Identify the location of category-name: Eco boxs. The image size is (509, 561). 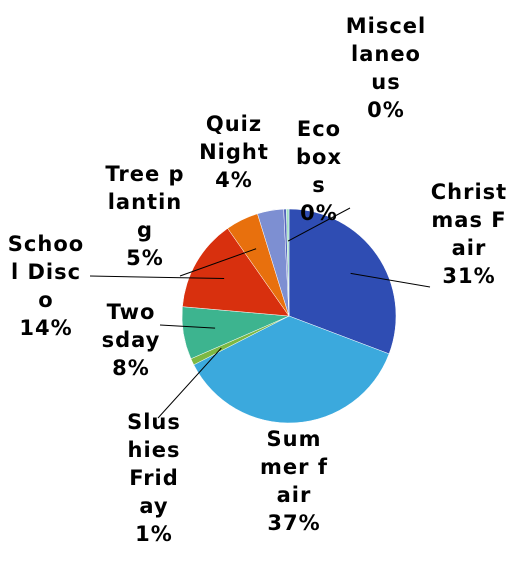
(318, 157).